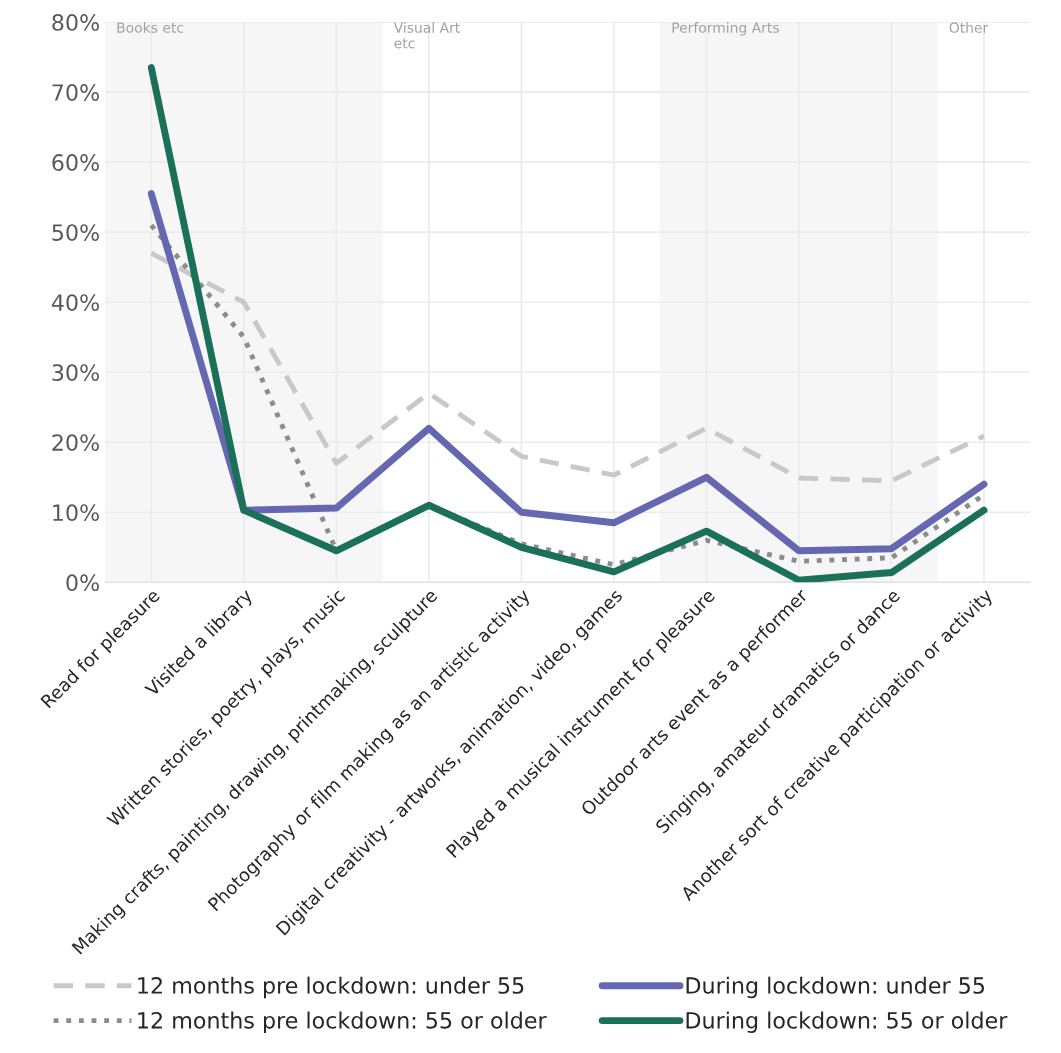 Image resolution: width=1061 pixels, height=1053 pixels. I want to click on annotation: Visual Art etc, so click(426, 35).